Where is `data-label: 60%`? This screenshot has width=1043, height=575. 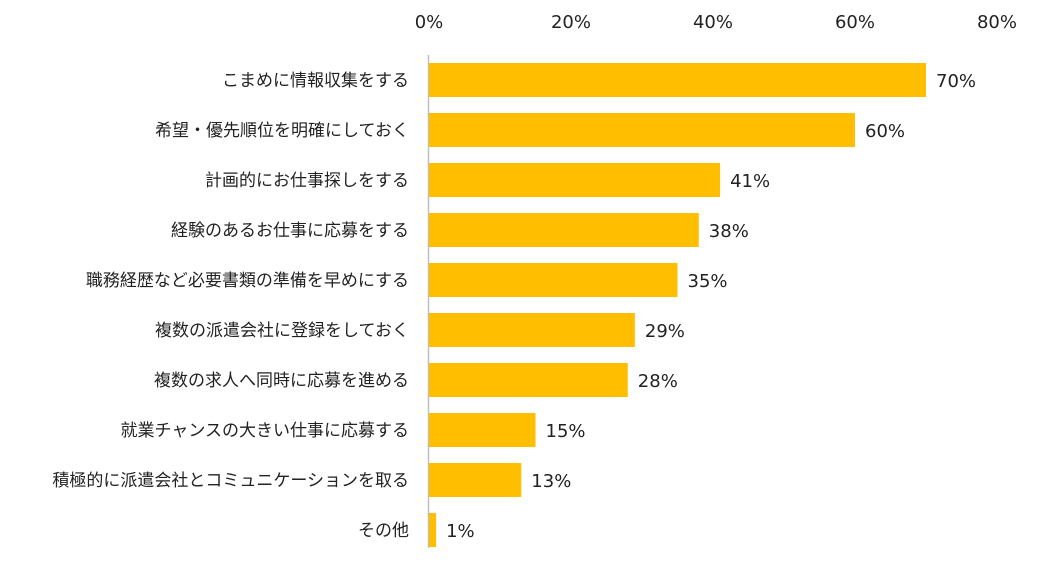 data-label: 60% is located at coordinates (885, 131).